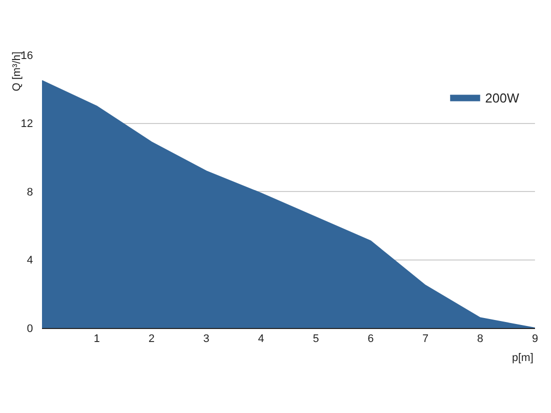  I want to click on x-tick-label: 1, so click(97, 339).